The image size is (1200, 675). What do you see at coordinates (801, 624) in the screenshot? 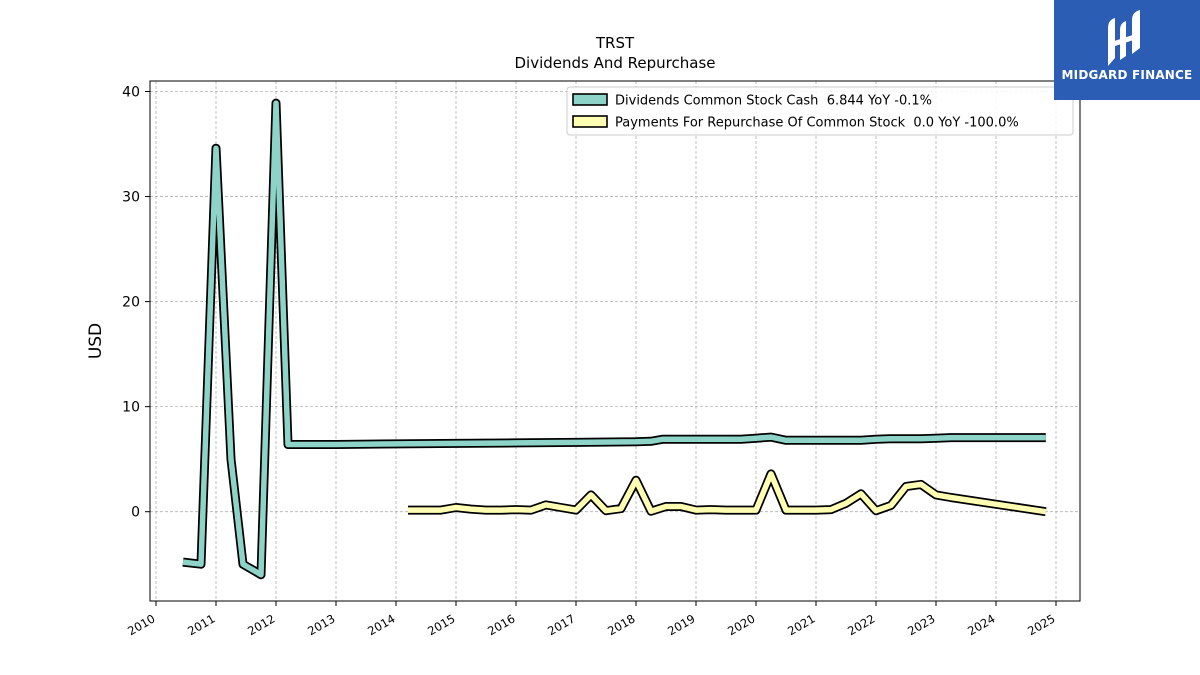
I see `x-tick-label: 2021` at bounding box center [801, 624].